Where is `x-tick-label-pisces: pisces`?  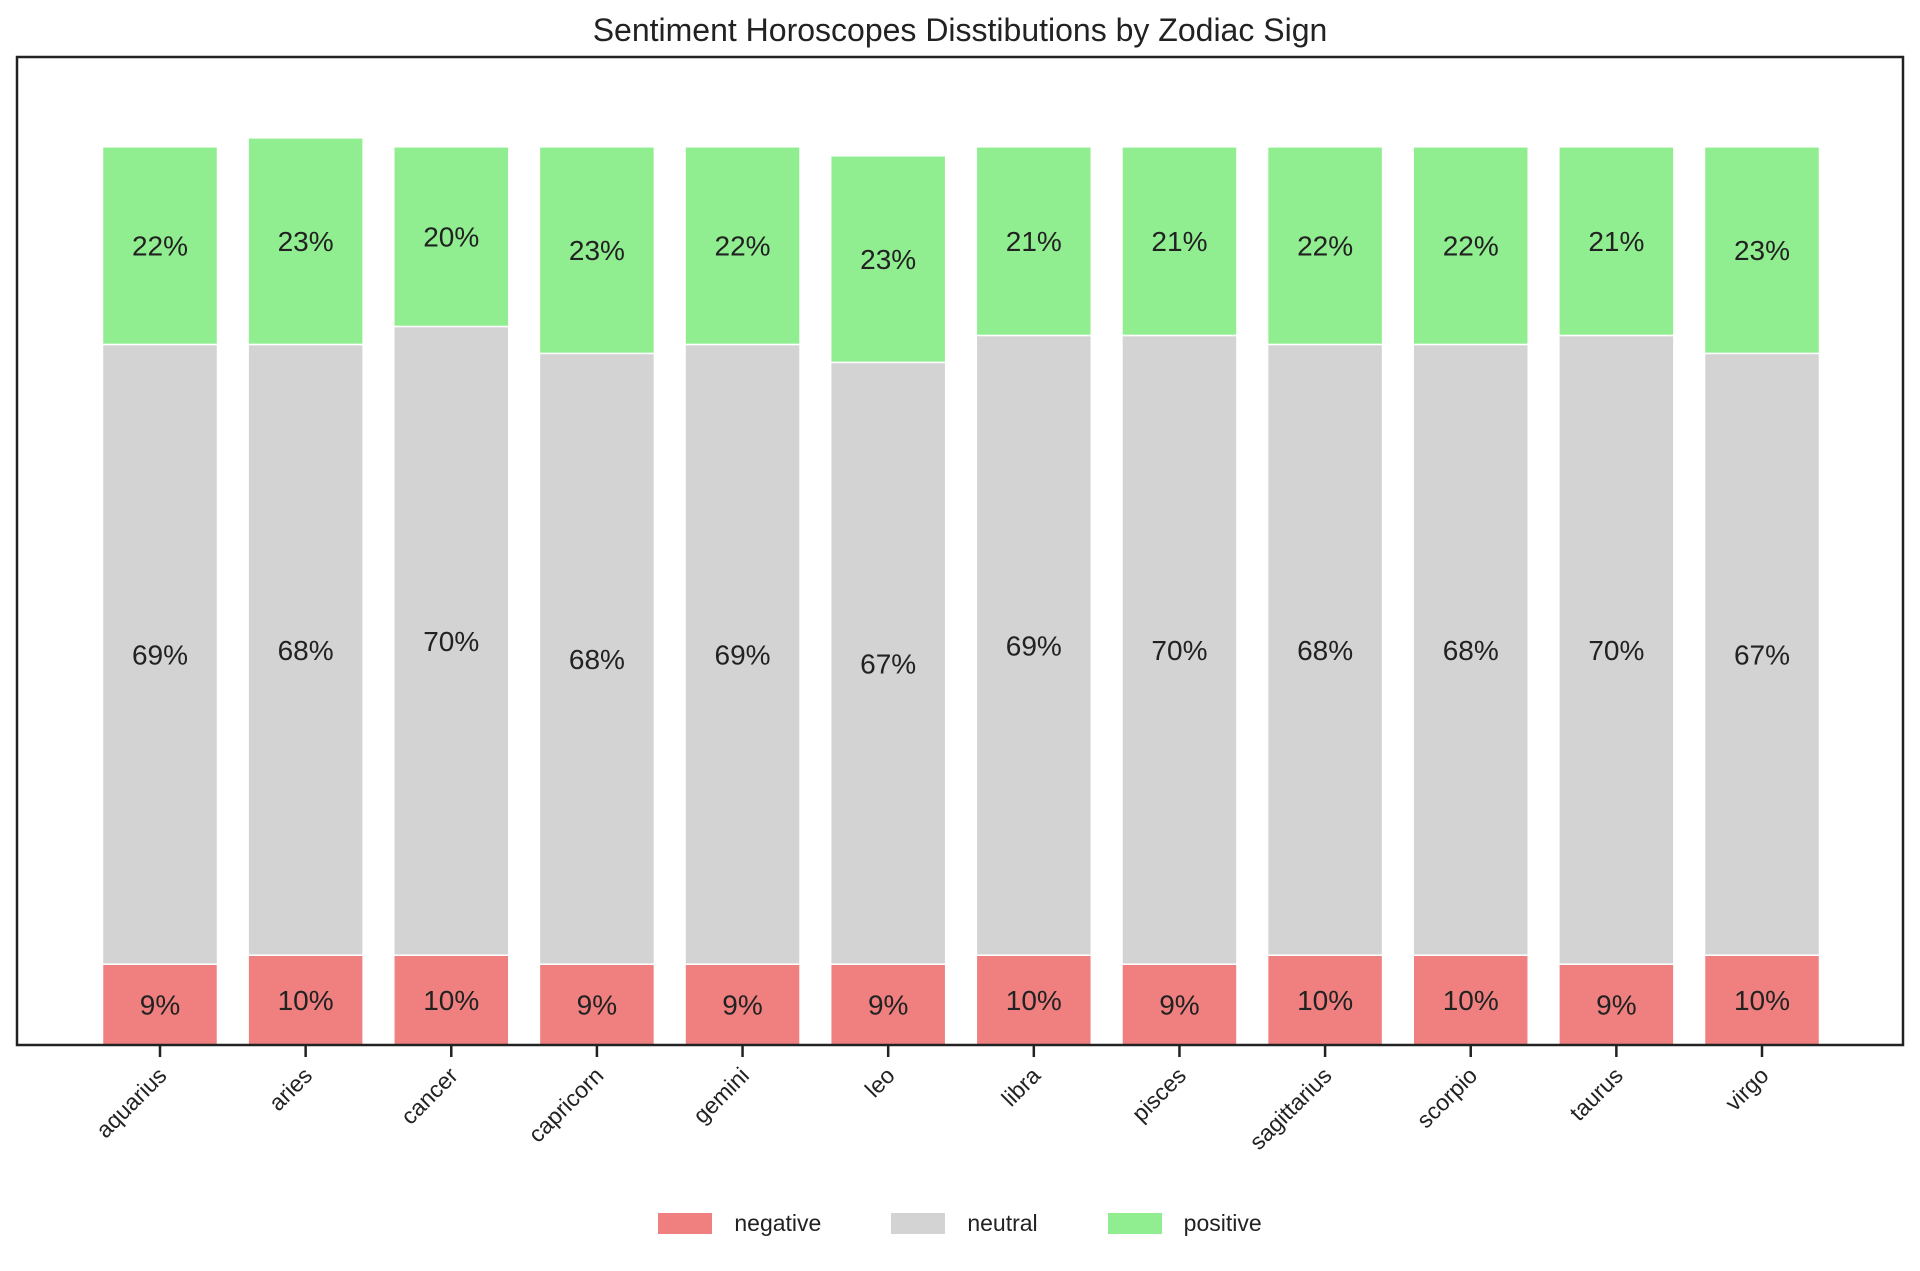
x-tick-label-pisces: pisces is located at coordinates (1158, 1094).